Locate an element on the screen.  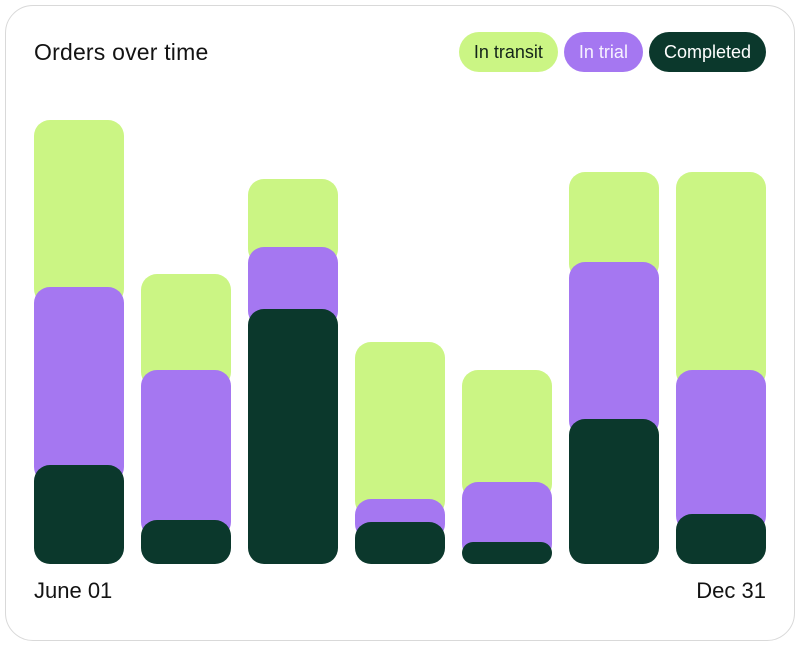
legend-pill-in-trial: In trial is located at coordinates (603, 52).